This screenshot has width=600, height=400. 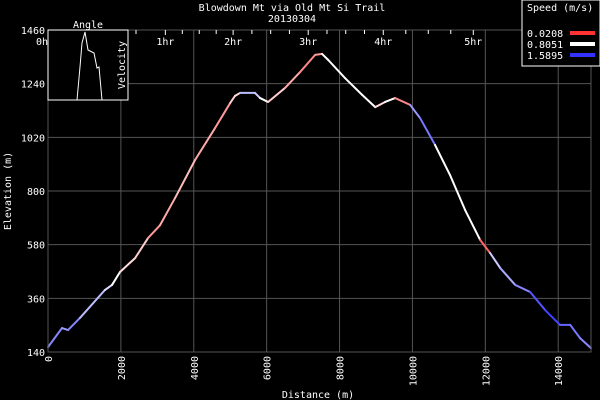 What do you see at coordinates (413, 371) in the screenshot?
I see `x-tick-label: 10000` at bounding box center [413, 371].